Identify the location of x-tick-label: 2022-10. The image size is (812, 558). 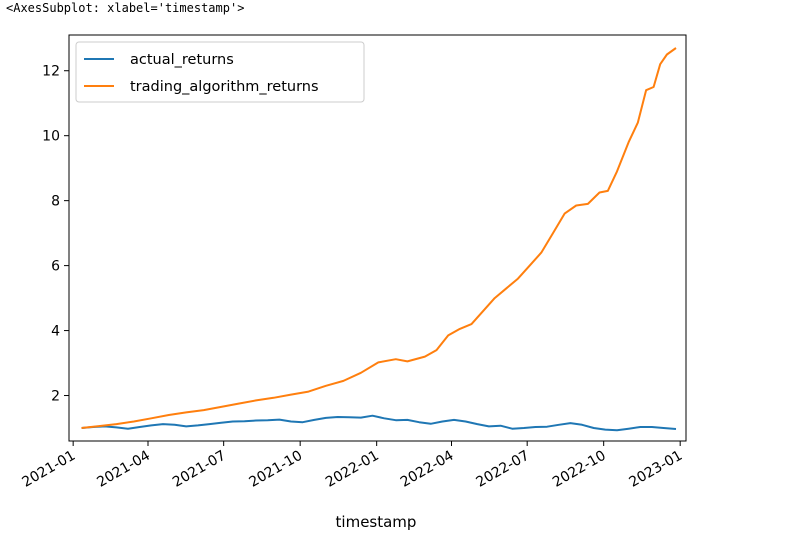
(579, 469).